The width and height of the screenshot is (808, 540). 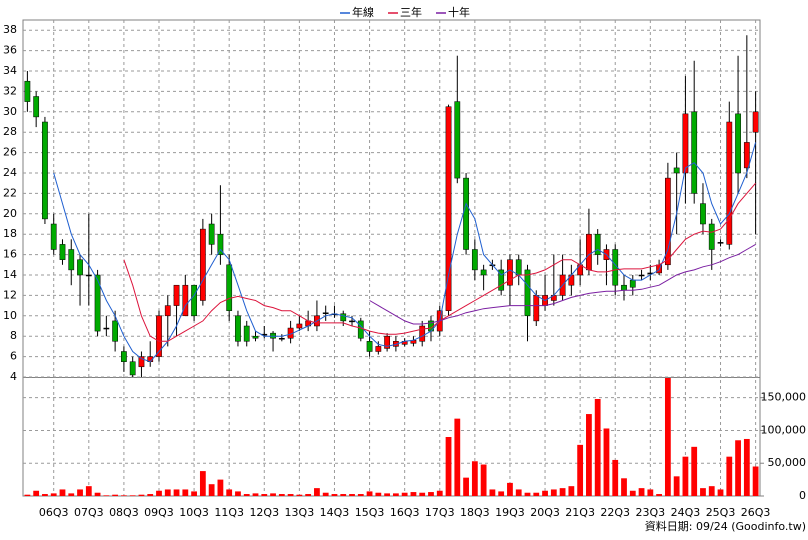 I want to click on y-tick-label: 28, so click(x=10, y=131).